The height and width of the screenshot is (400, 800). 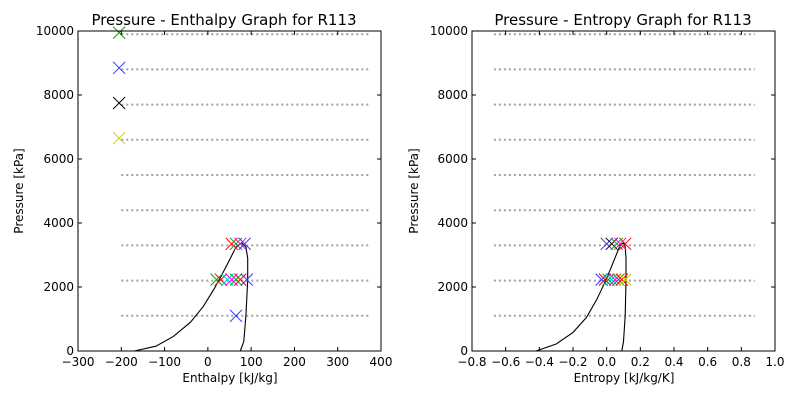 What do you see at coordinates (673, 362) in the screenshot?
I see `x-tick-label: 0.4` at bounding box center [673, 362].